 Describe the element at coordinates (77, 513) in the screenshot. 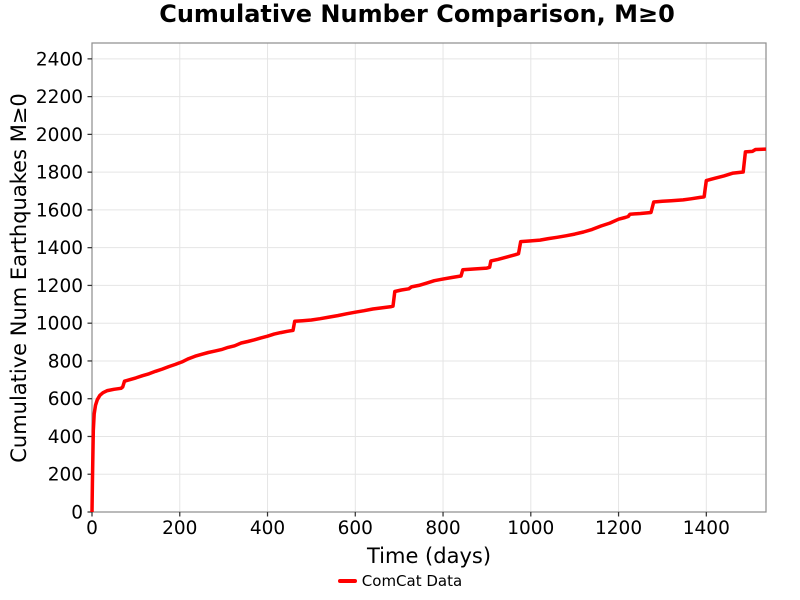

I see `y-tick-label: 0` at that location.